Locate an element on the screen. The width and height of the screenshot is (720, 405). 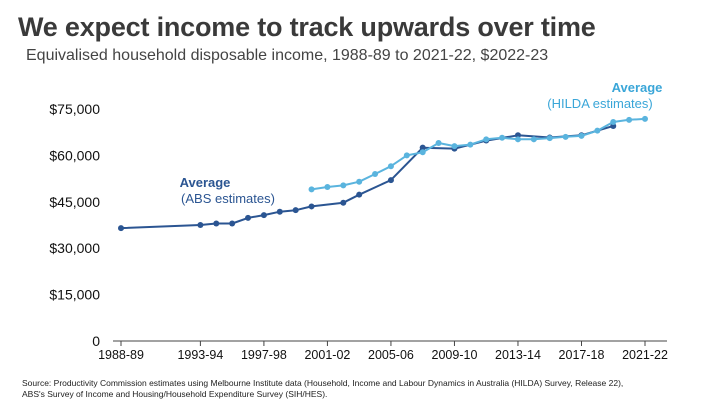
y-tick-label: $45,000 is located at coordinates (74, 202).